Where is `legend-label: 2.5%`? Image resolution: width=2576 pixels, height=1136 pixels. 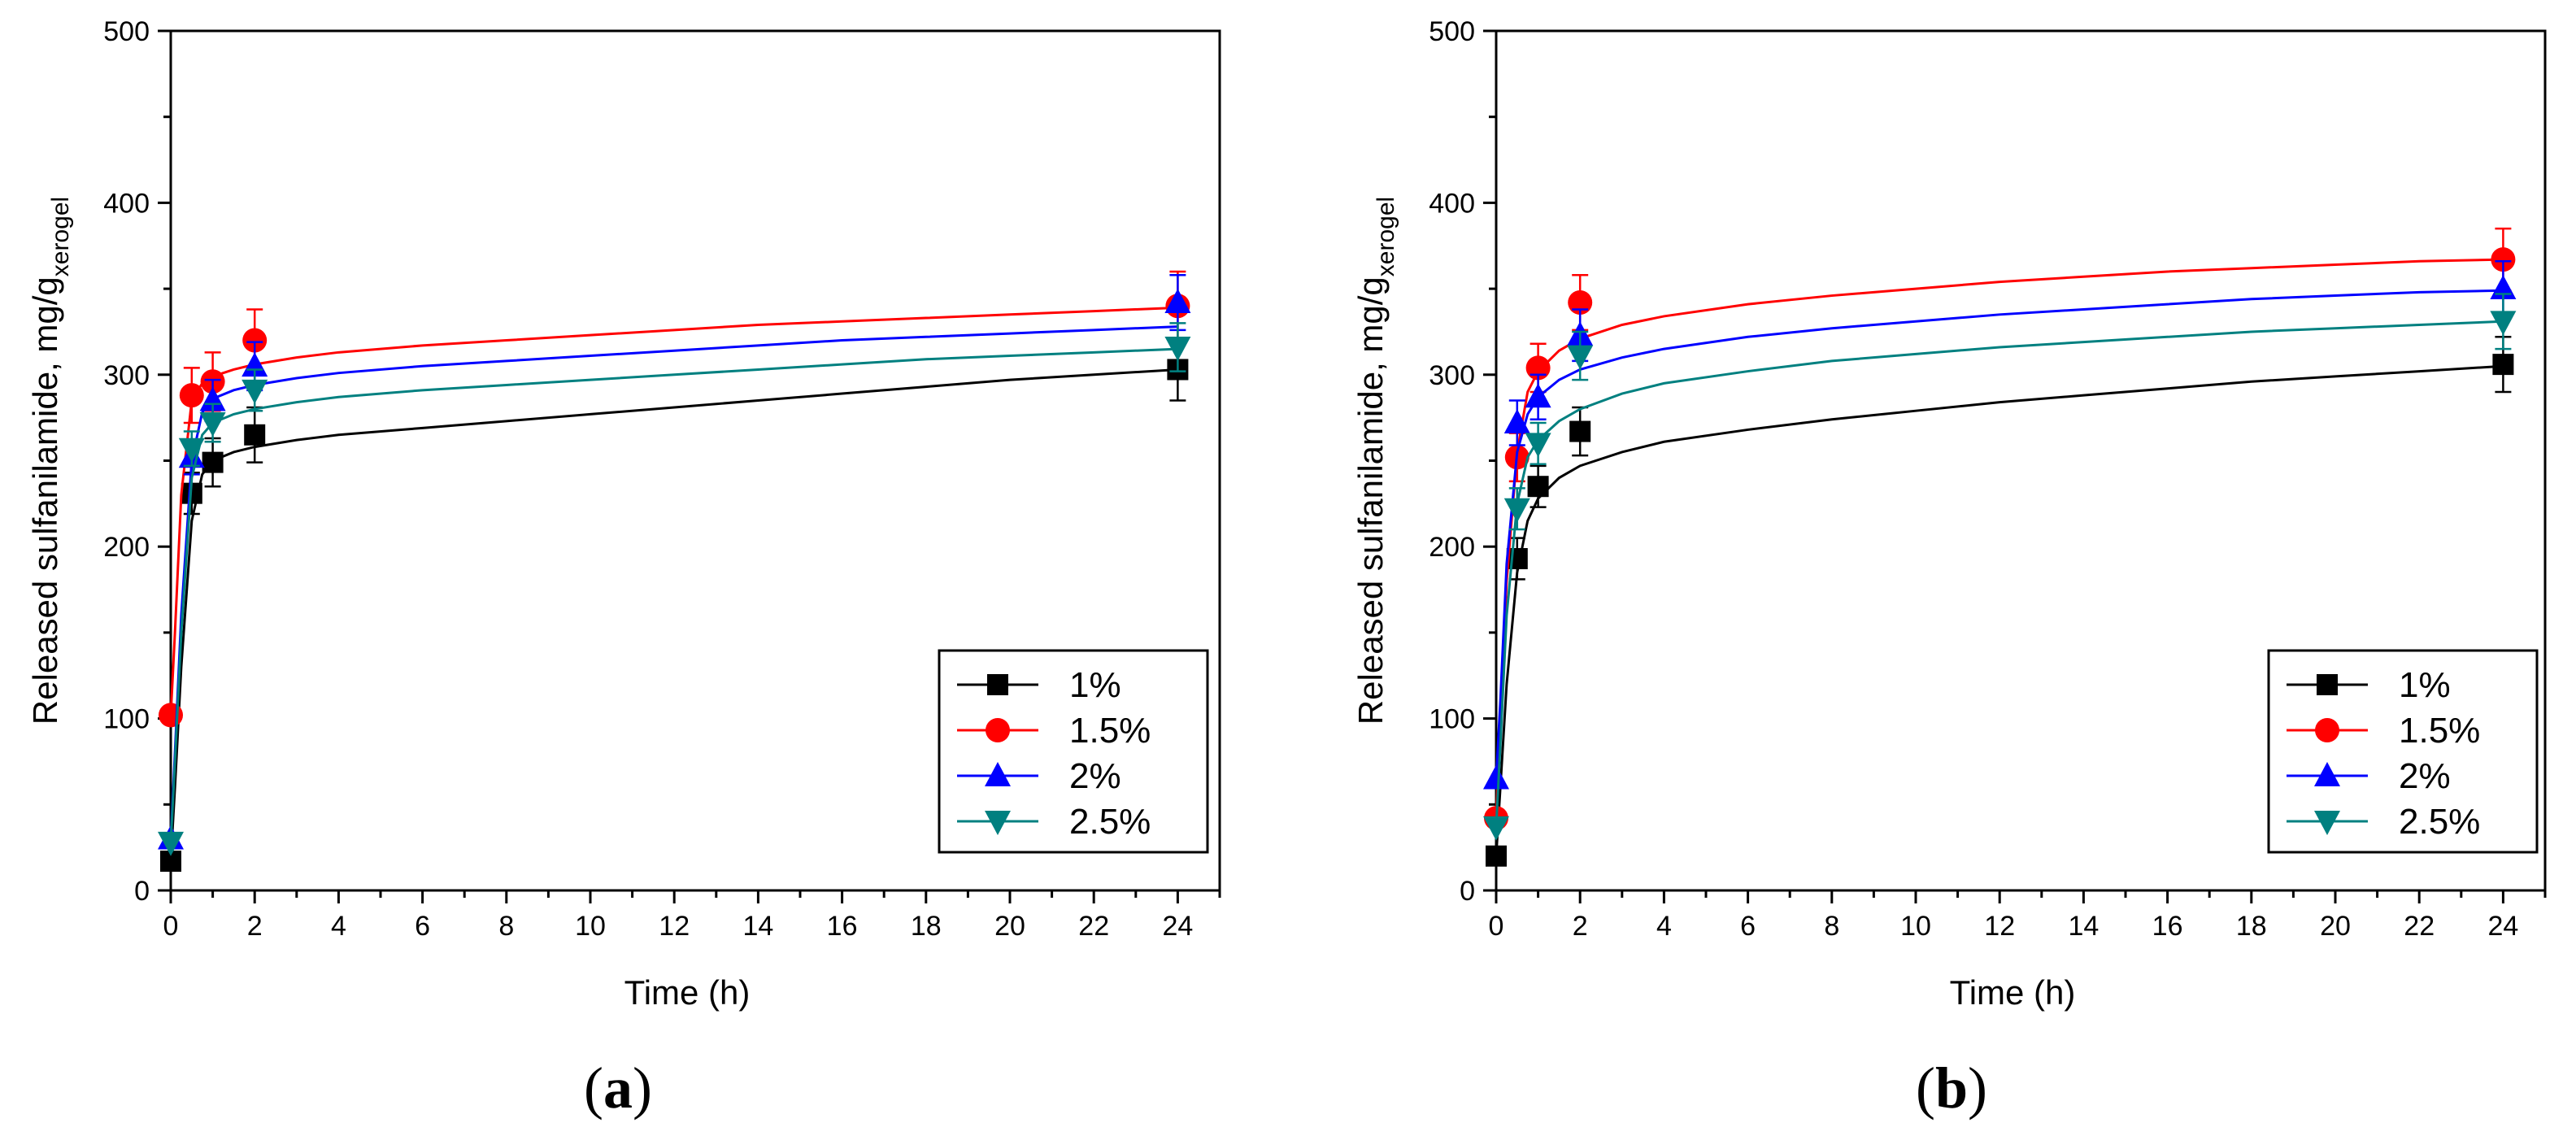 legend-label: 2.5% is located at coordinates (1110, 822).